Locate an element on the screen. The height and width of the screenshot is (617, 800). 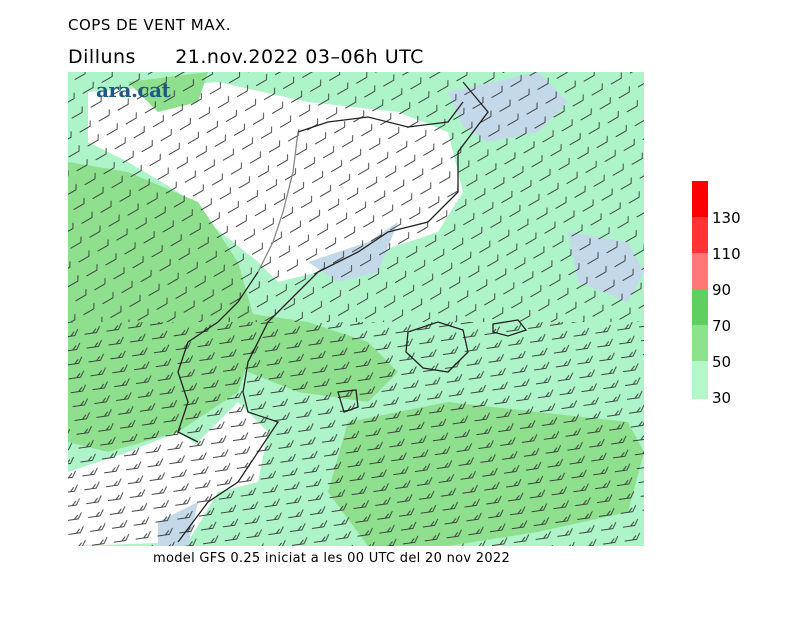
border-france is located at coordinates (380, 117).